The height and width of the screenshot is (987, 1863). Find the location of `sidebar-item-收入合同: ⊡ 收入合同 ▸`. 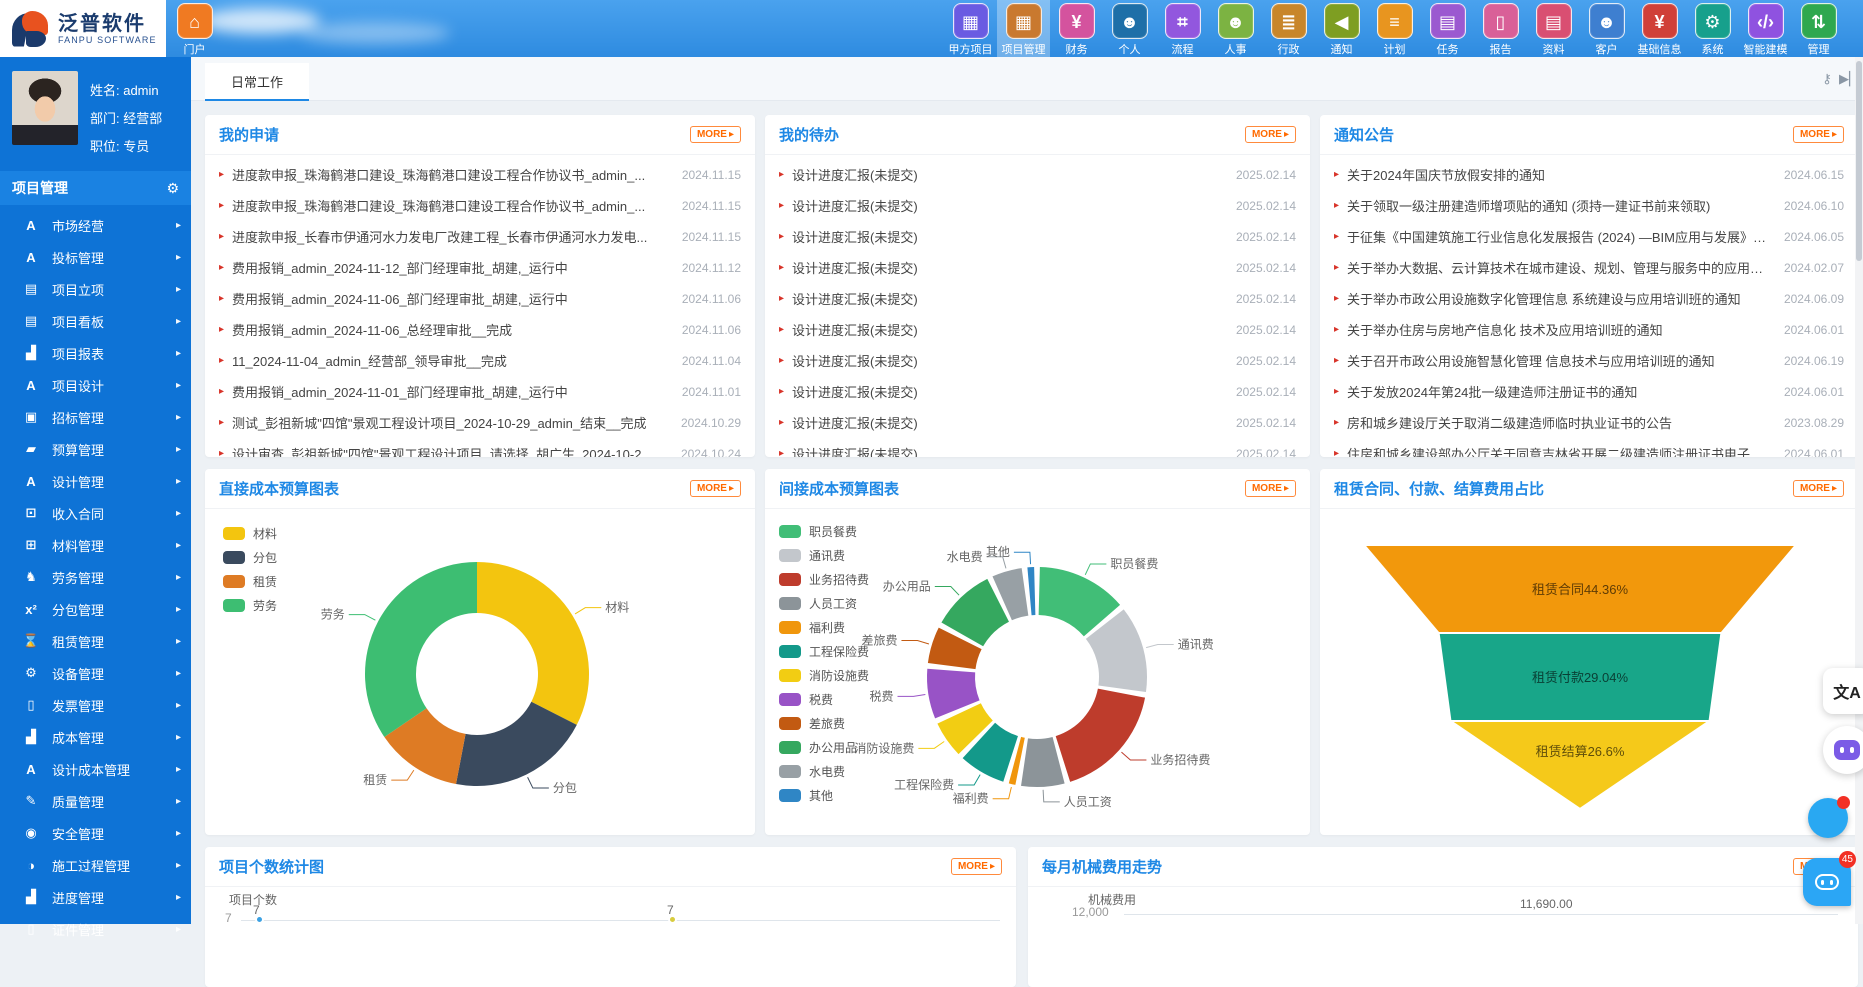

sidebar-item-收入合同: ⊡ 收入合同 ▸ is located at coordinates (95, 513).